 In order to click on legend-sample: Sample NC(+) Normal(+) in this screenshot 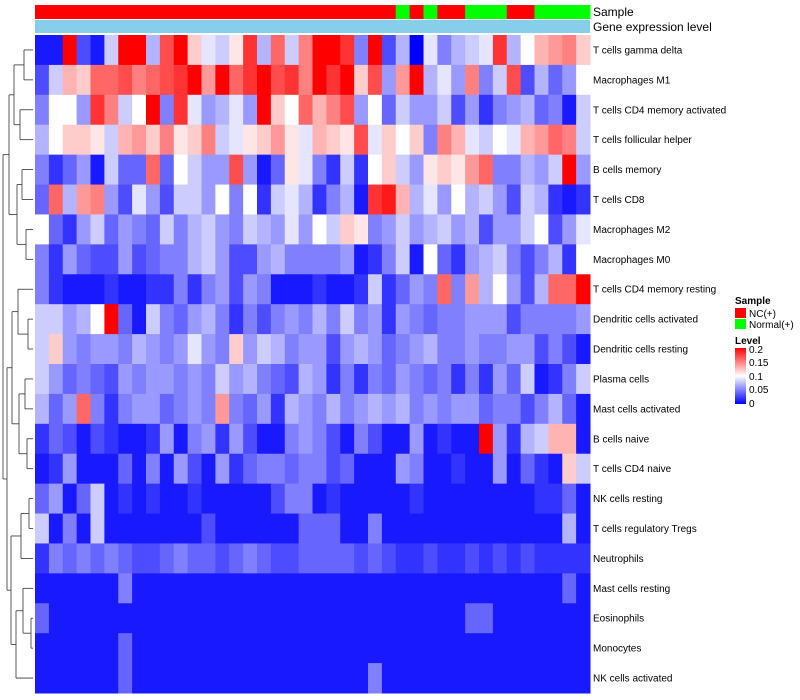, I will do `click(764, 313)`.